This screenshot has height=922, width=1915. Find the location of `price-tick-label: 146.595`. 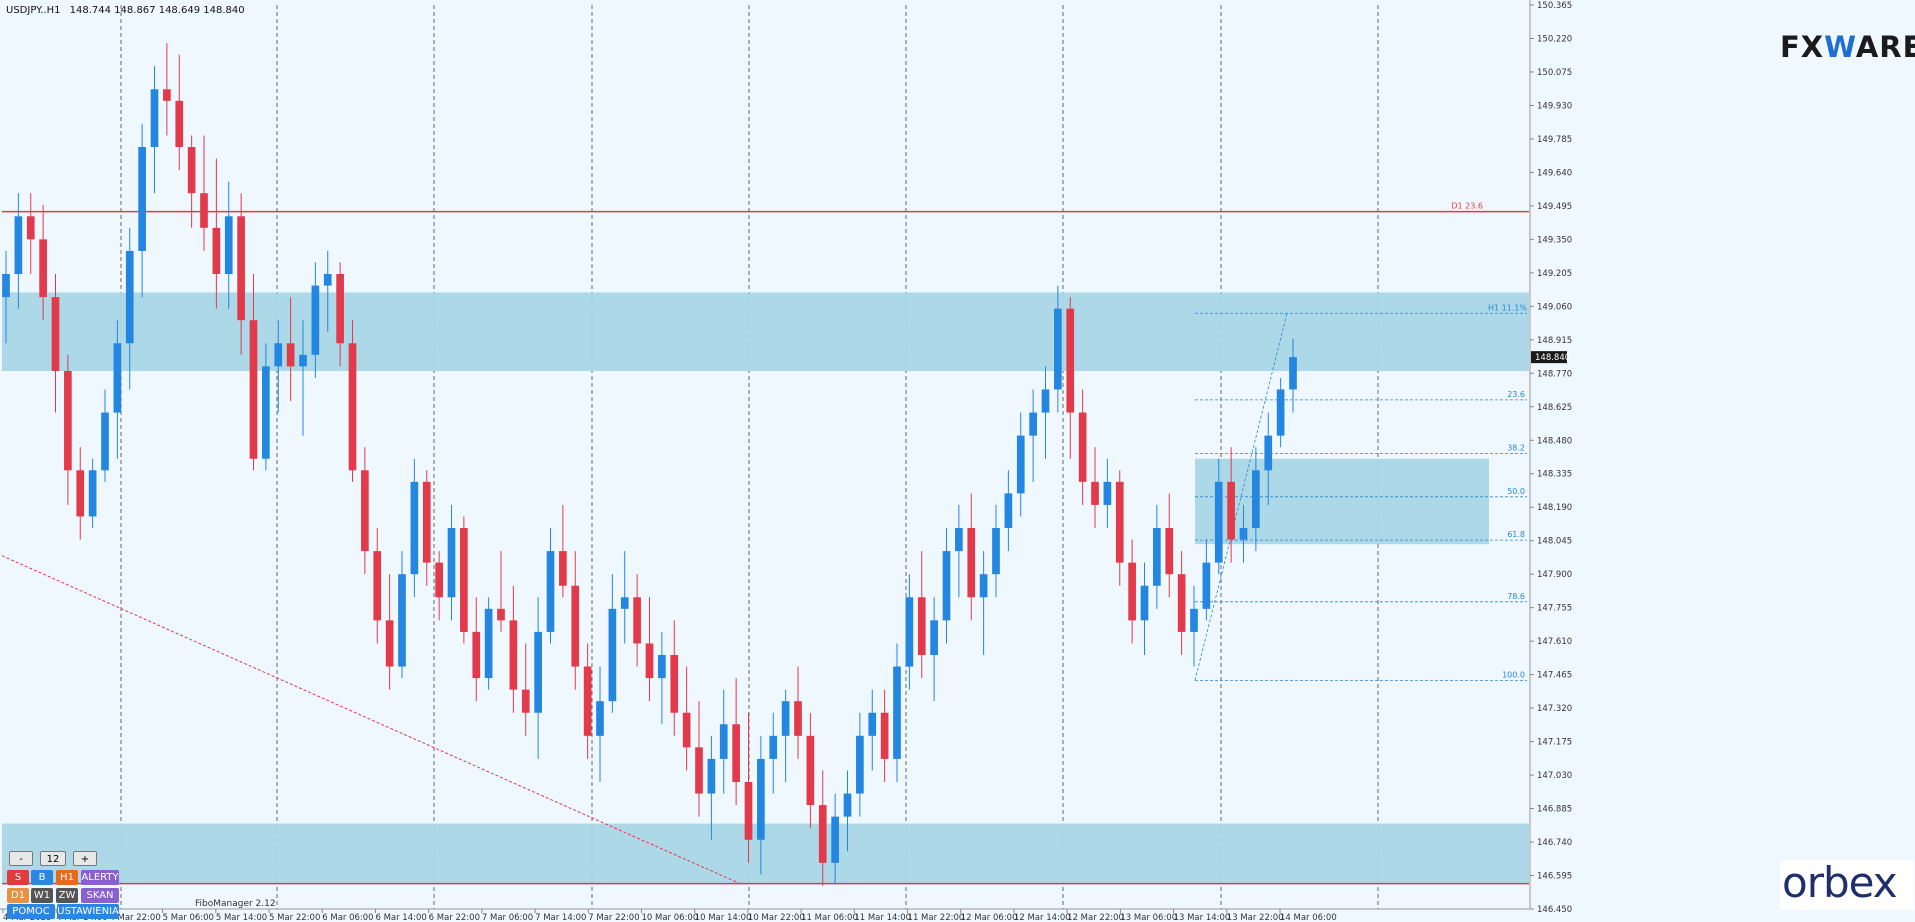

price-tick-label: 146.595 is located at coordinates (1554, 877).